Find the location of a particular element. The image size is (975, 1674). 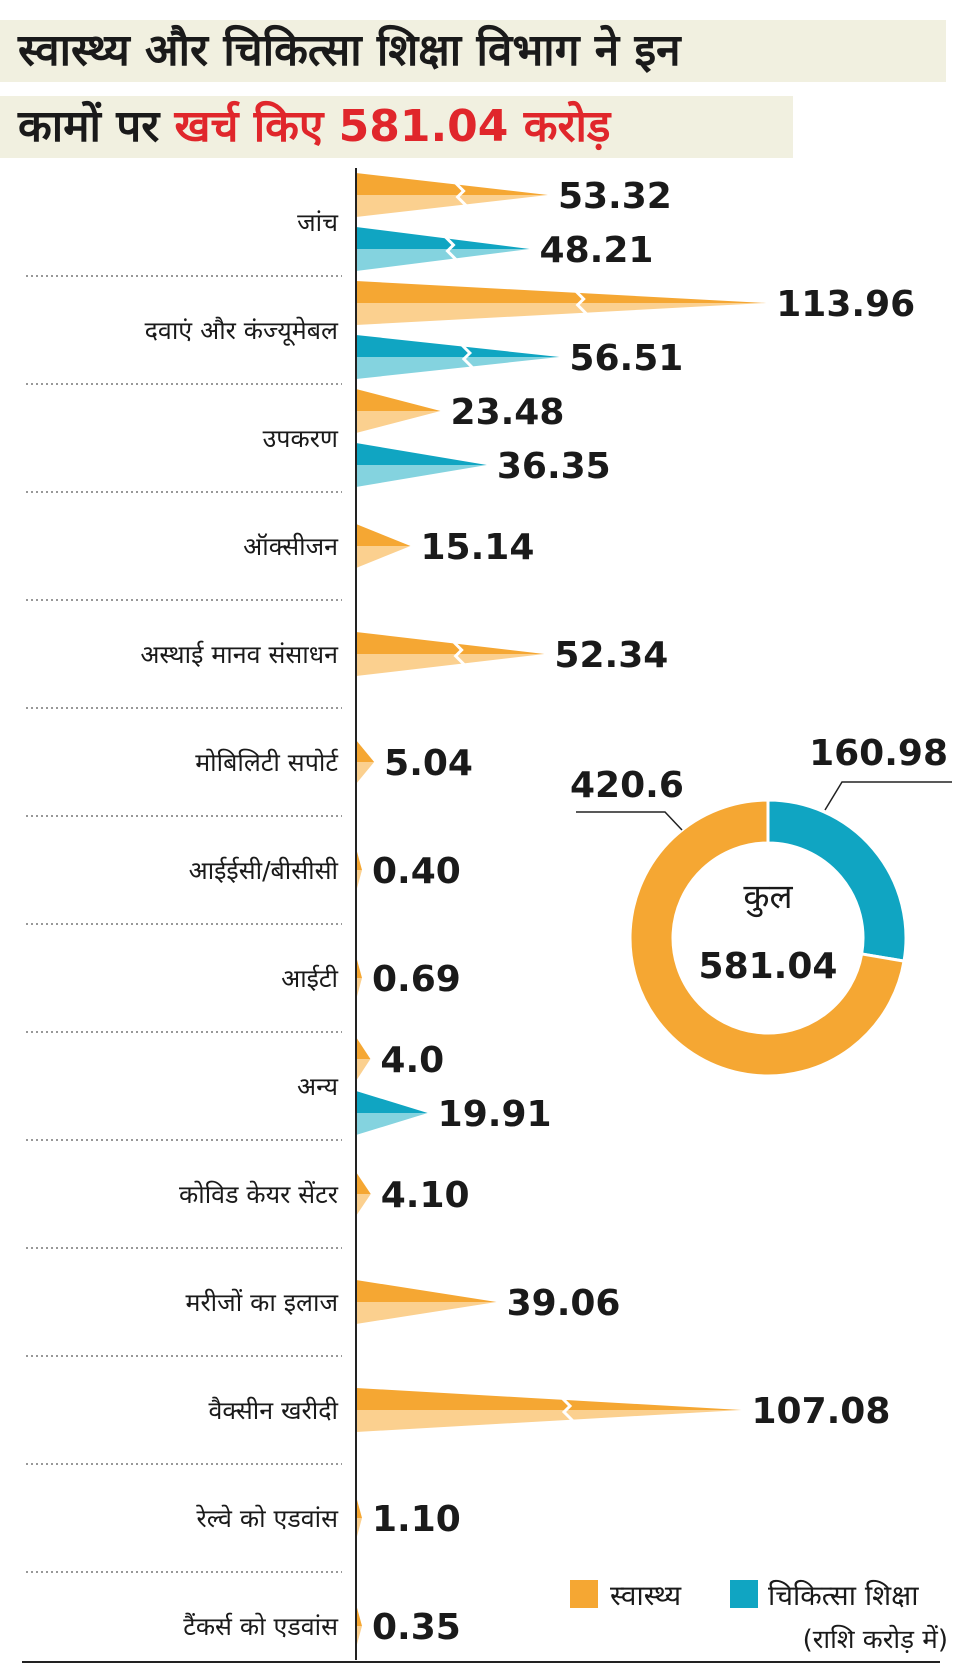

category-label: ऑक्सीजन is located at coordinates (291, 546).